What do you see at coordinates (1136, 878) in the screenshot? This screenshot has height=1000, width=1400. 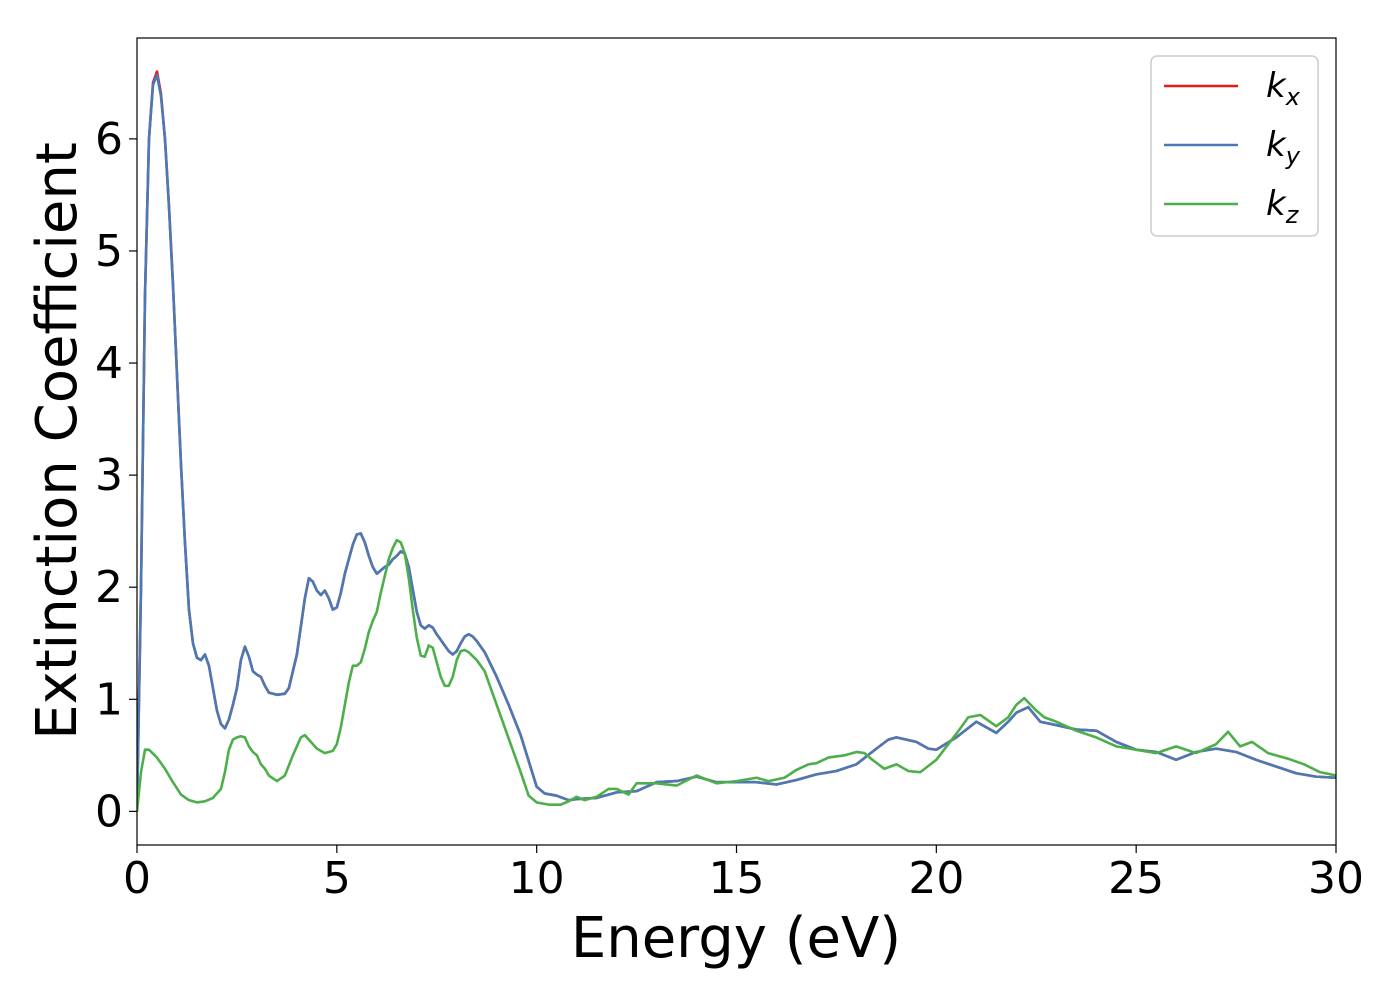 I see `x-tick-label: 25` at bounding box center [1136, 878].